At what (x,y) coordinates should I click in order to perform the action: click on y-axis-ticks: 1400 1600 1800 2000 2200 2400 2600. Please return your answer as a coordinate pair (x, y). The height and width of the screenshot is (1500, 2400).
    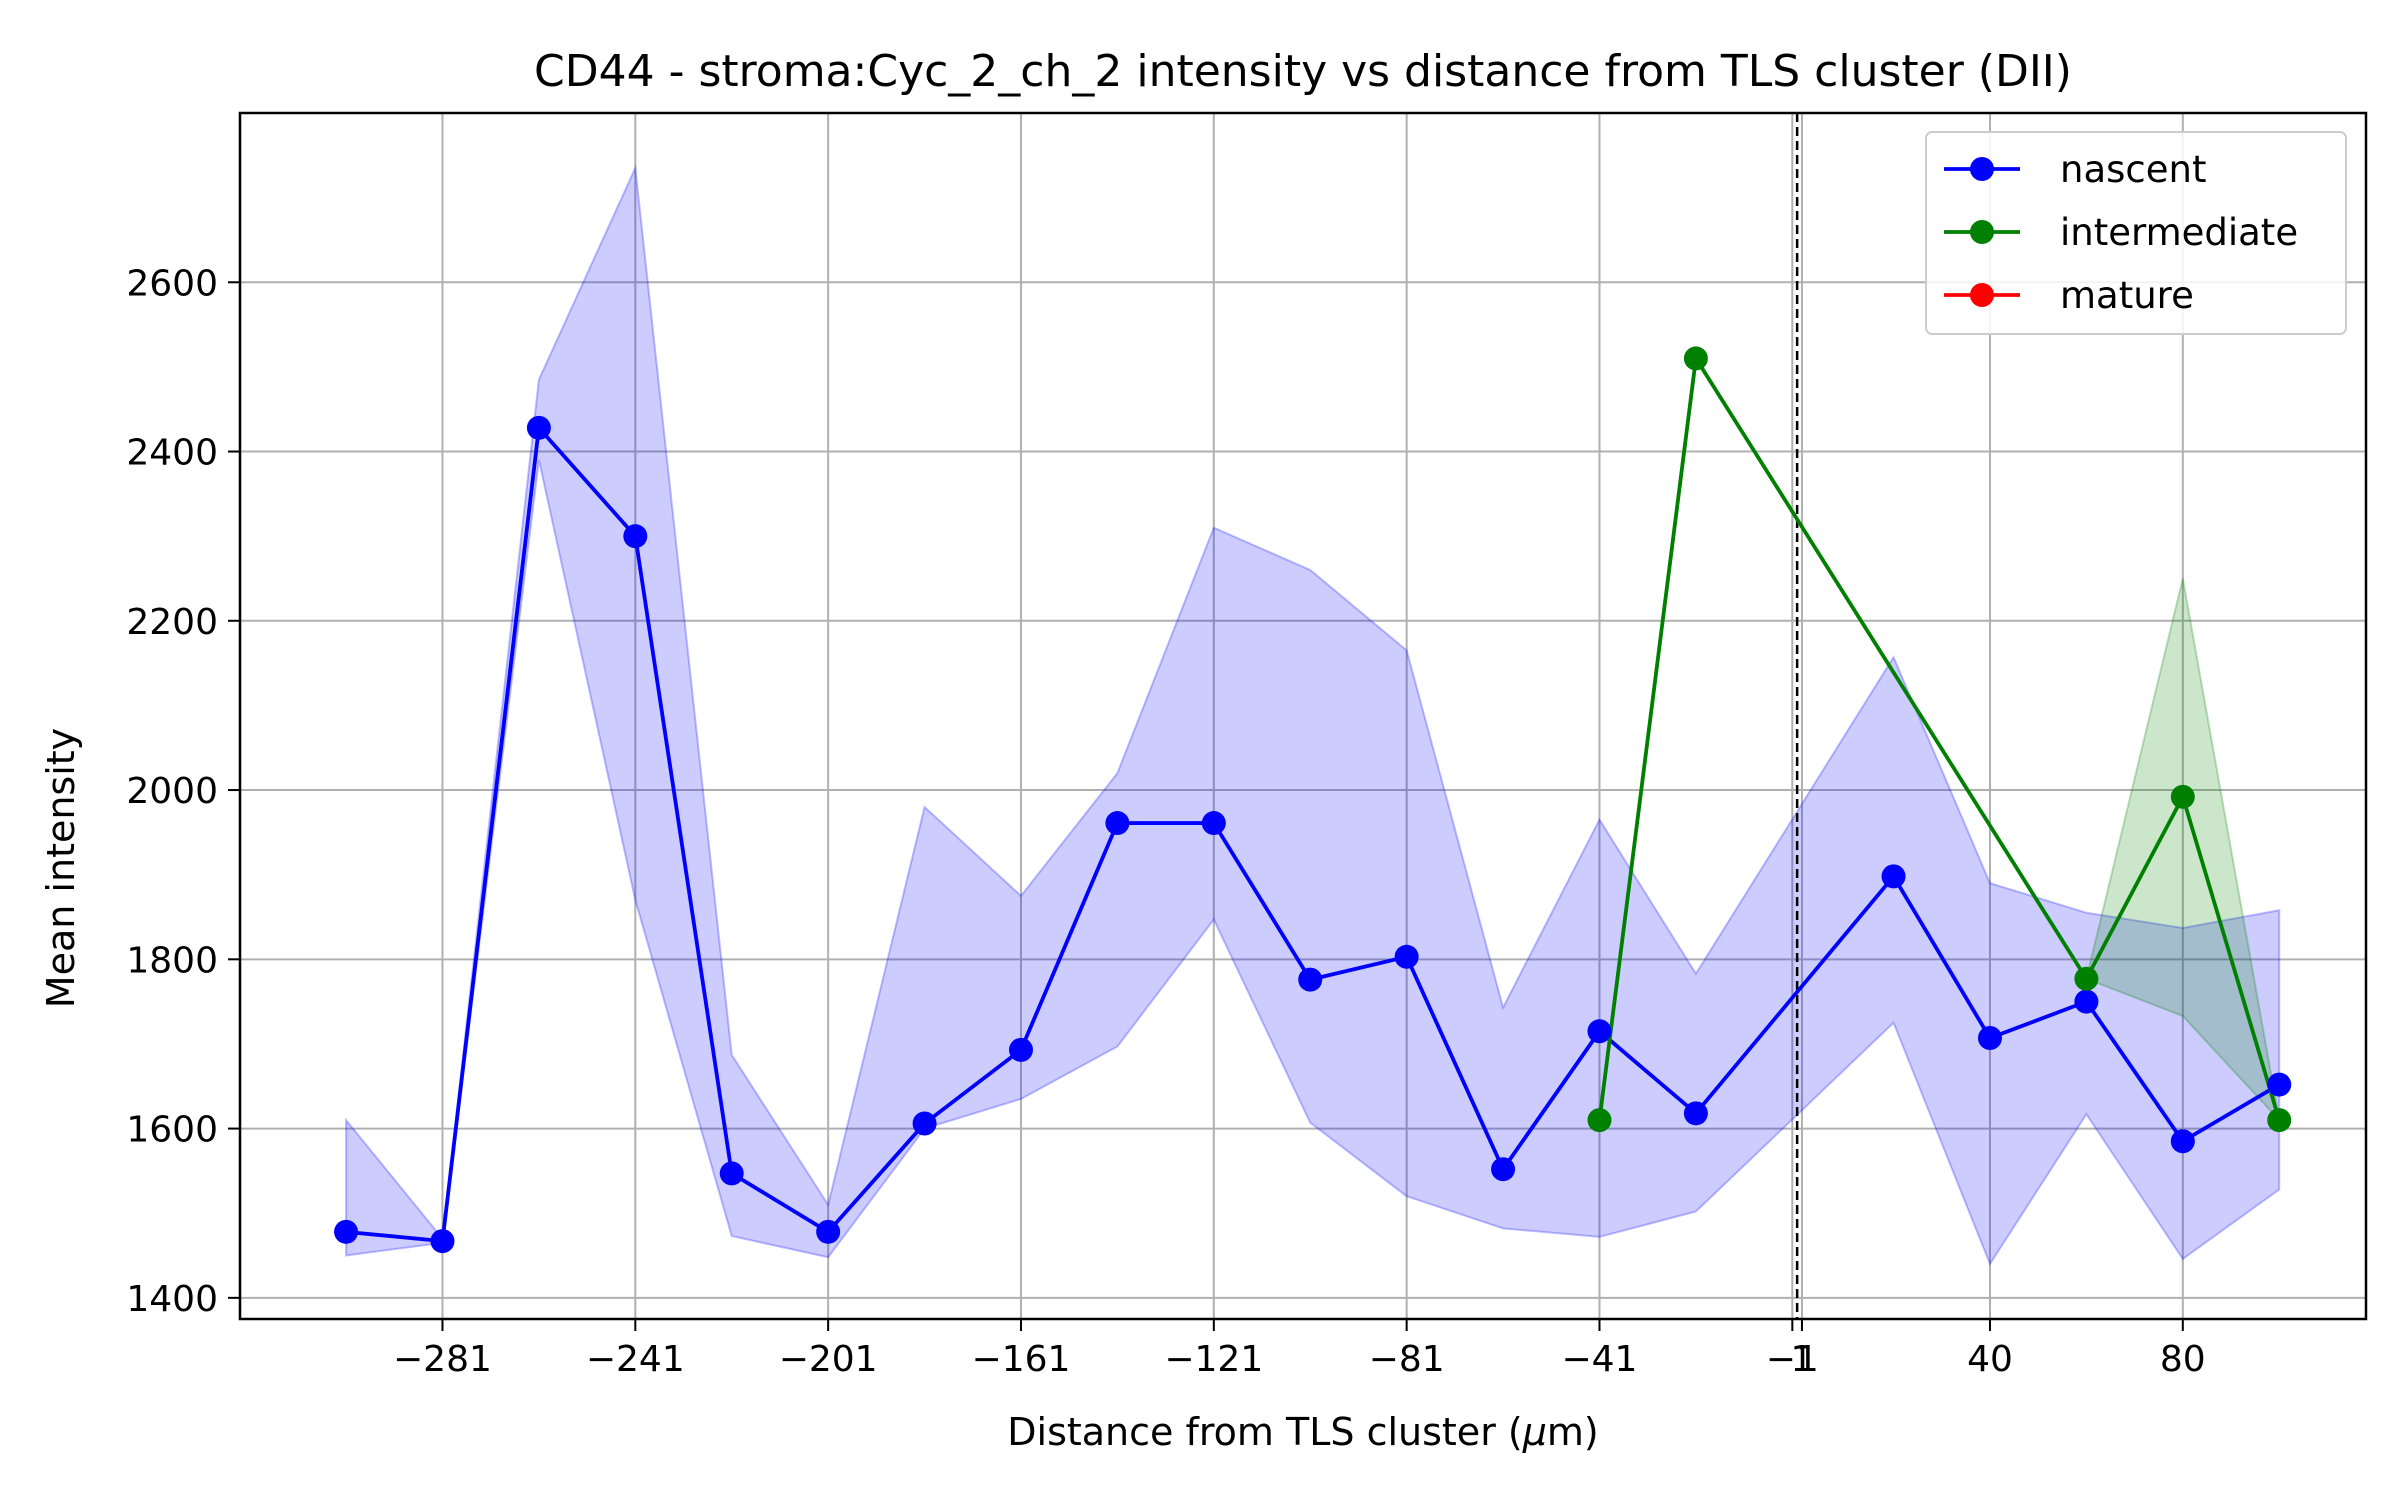
    Looking at the image, I should click on (183, 791).